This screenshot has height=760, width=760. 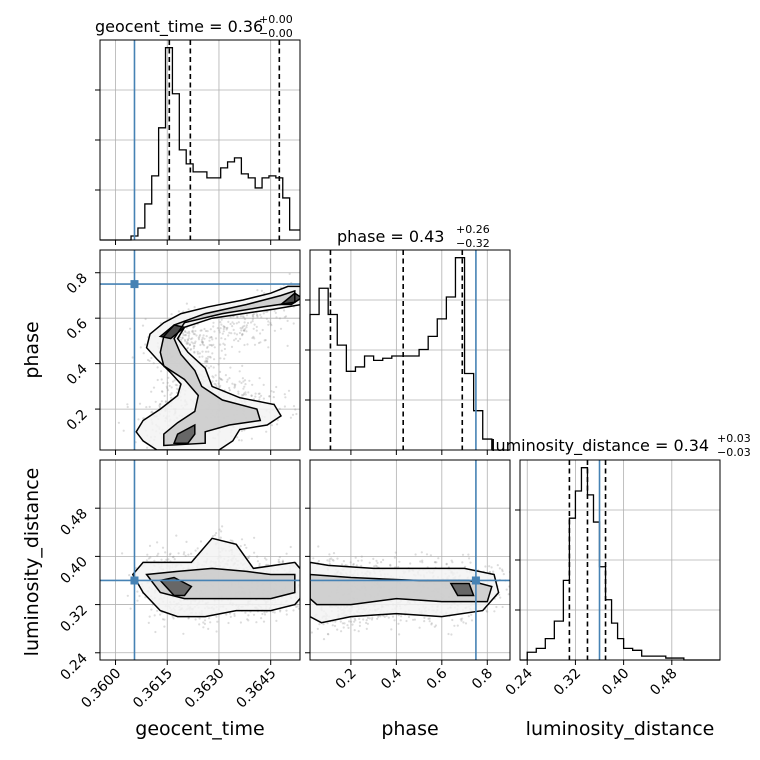 I want to click on title-geocent-time-lower: −0.00, so click(x=276, y=33).